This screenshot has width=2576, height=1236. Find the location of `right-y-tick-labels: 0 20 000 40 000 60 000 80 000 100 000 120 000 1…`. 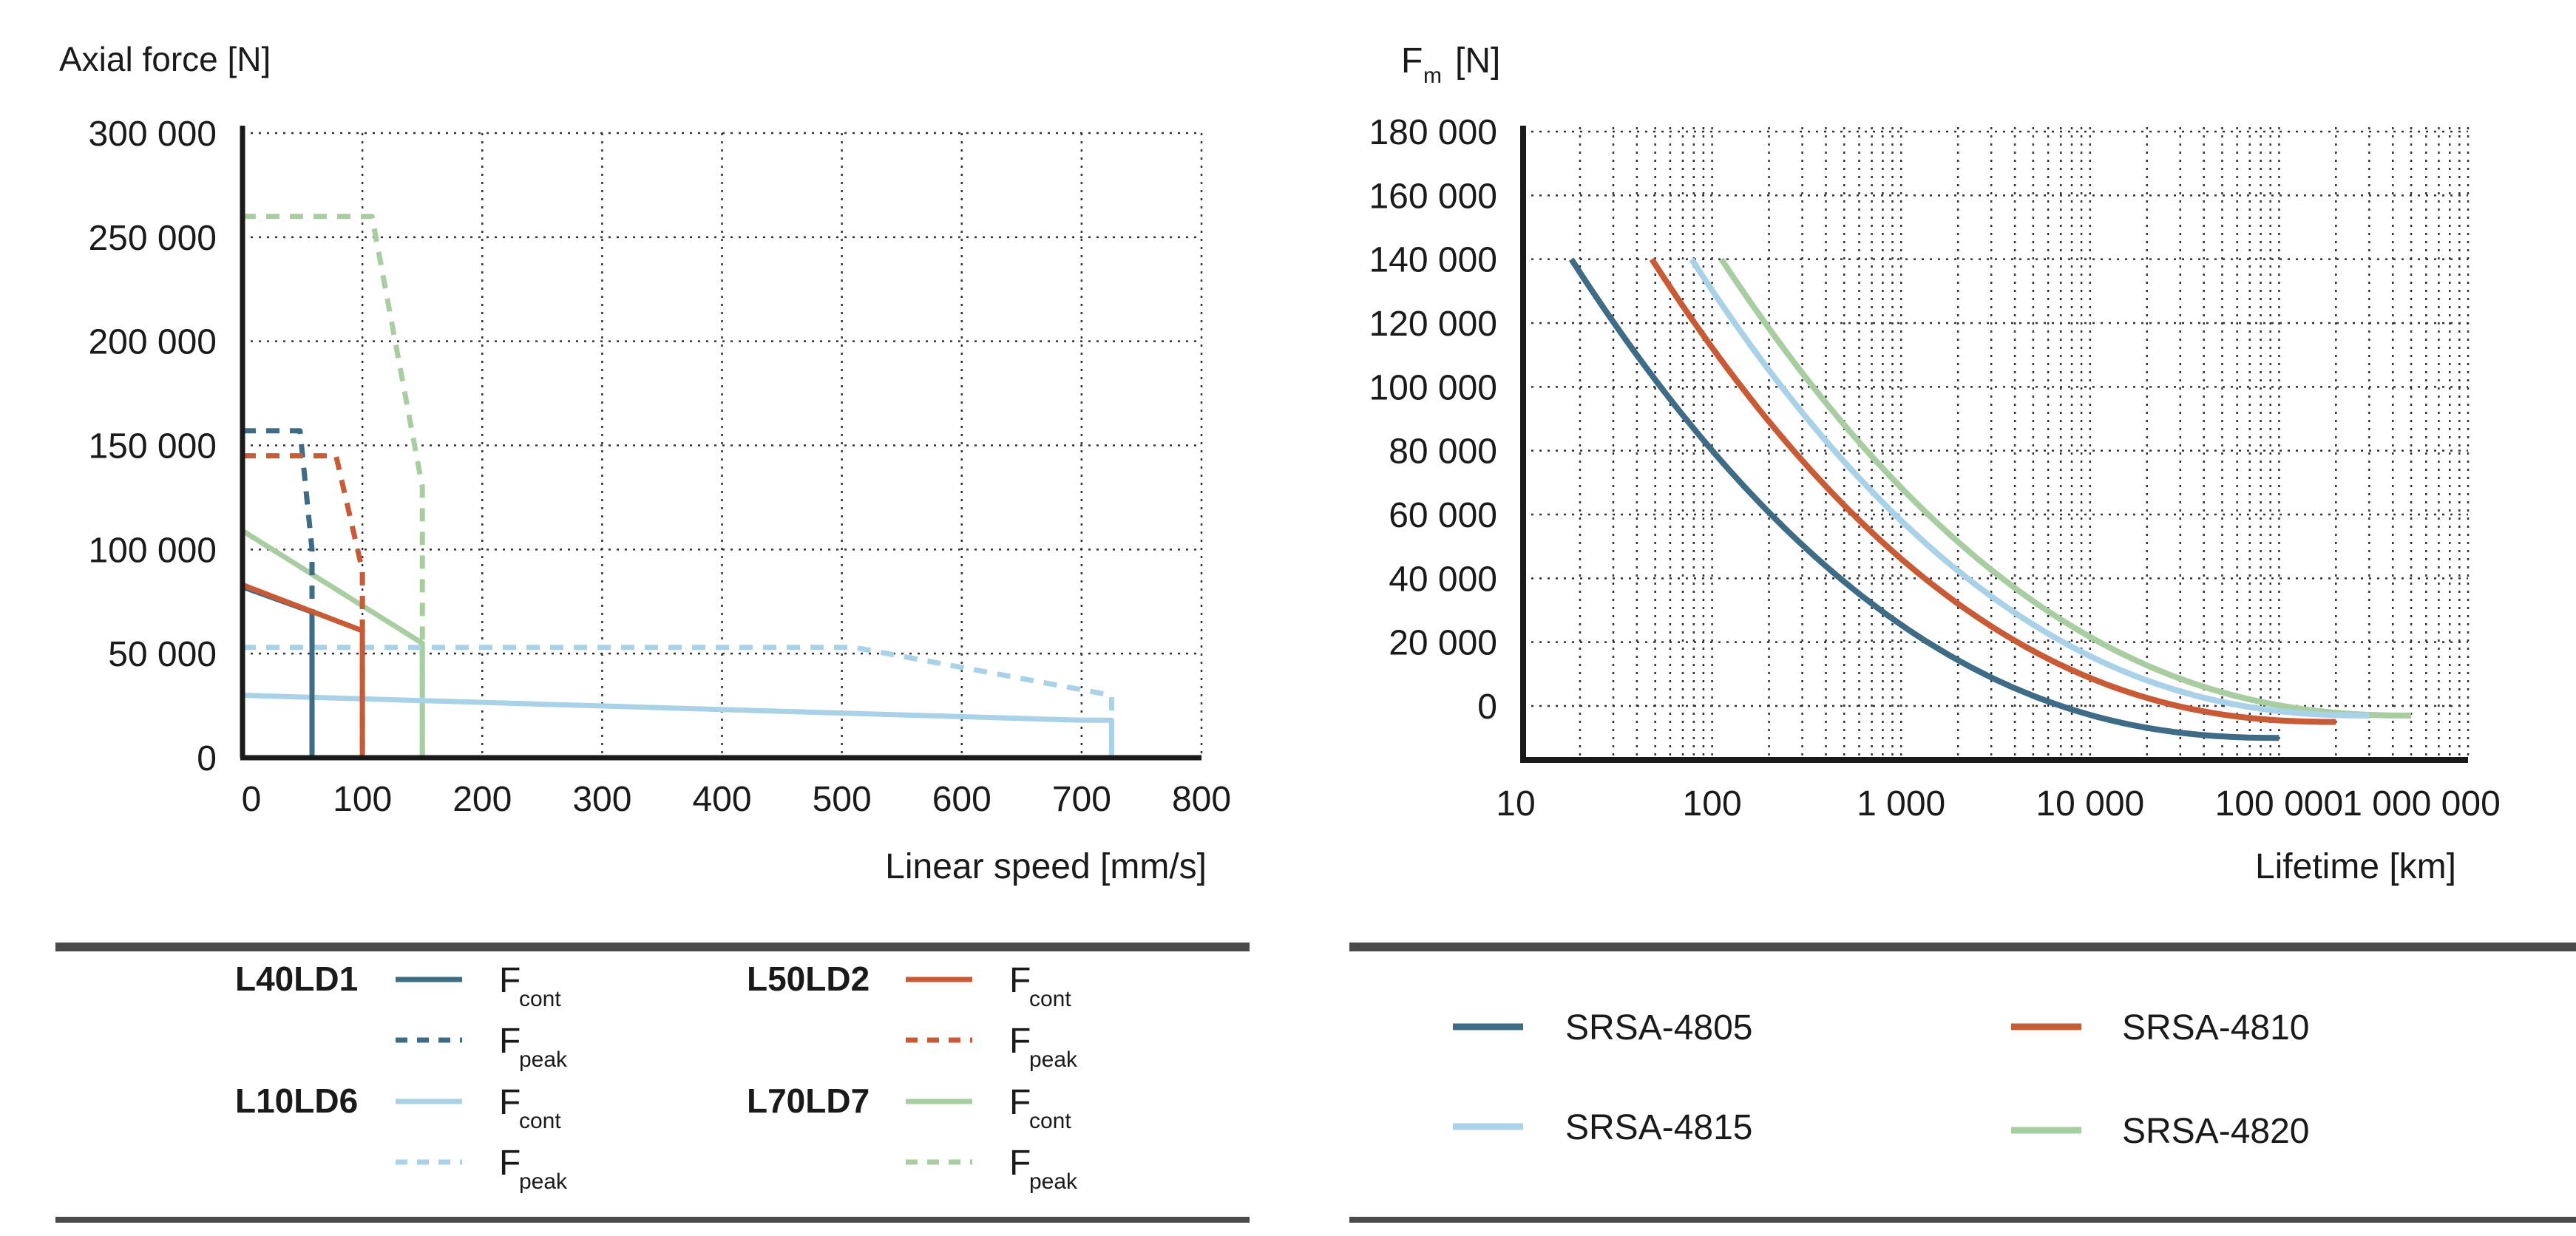

right-y-tick-labels: 0 20 000 40 000 60 000 80 000 100 000 120 000 1… is located at coordinates (1433, 420).